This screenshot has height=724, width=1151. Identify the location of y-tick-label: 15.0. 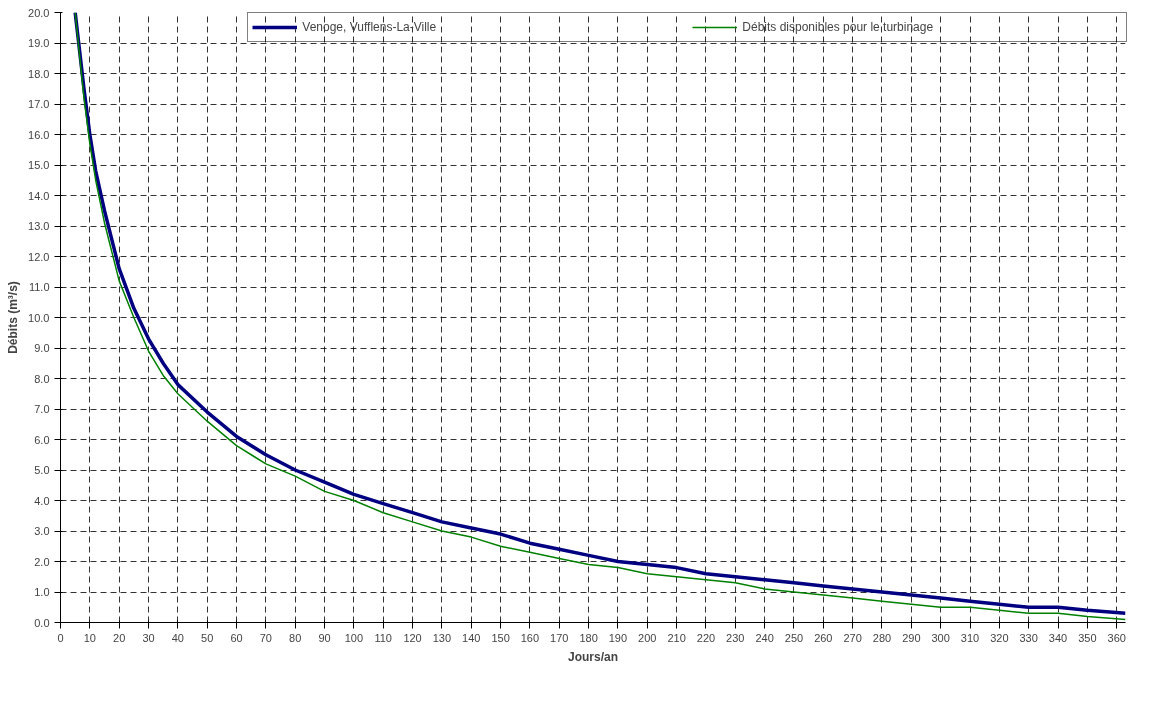
(39, 165).